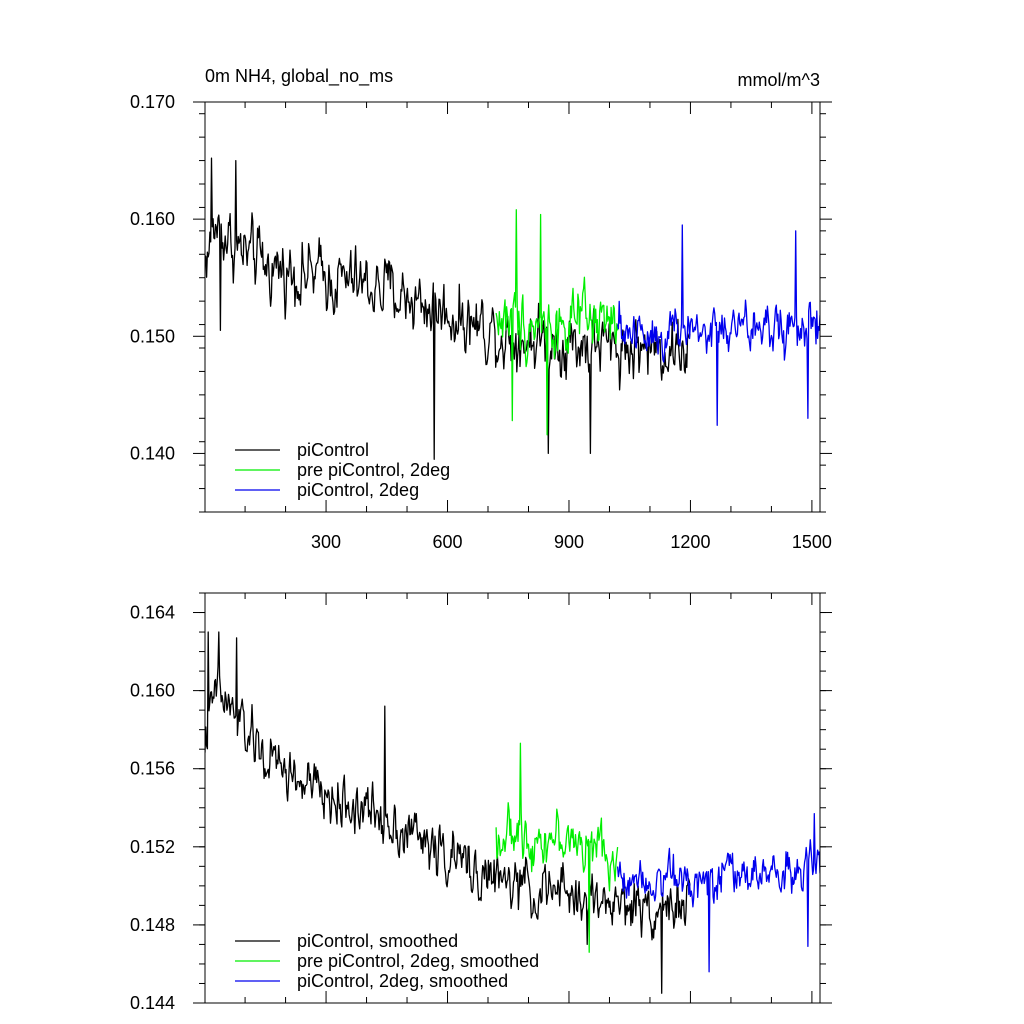  What do you see at coordinates (152, 613) in the screenshot?
I see `y-tick-label: 0.164` at bounding box center [152, 613].